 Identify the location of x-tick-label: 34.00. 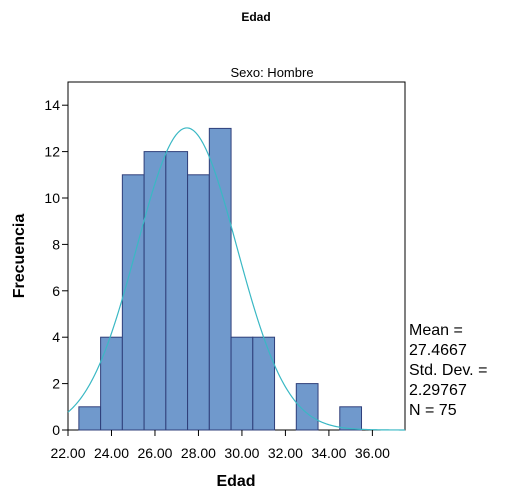
(328, 453).